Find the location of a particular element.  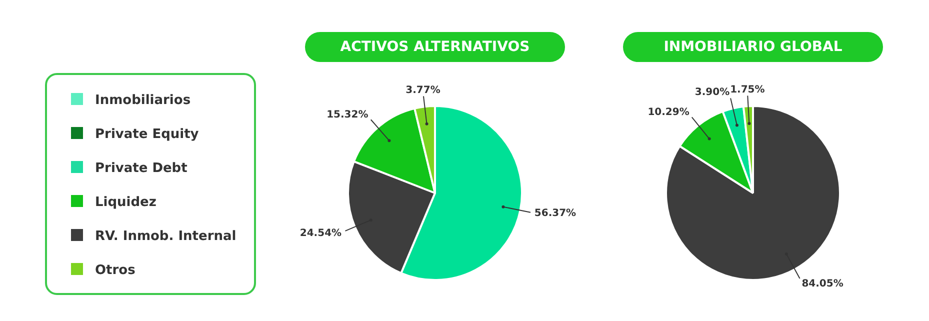

data-label: 3.77% is located at coordinates (423, 90).